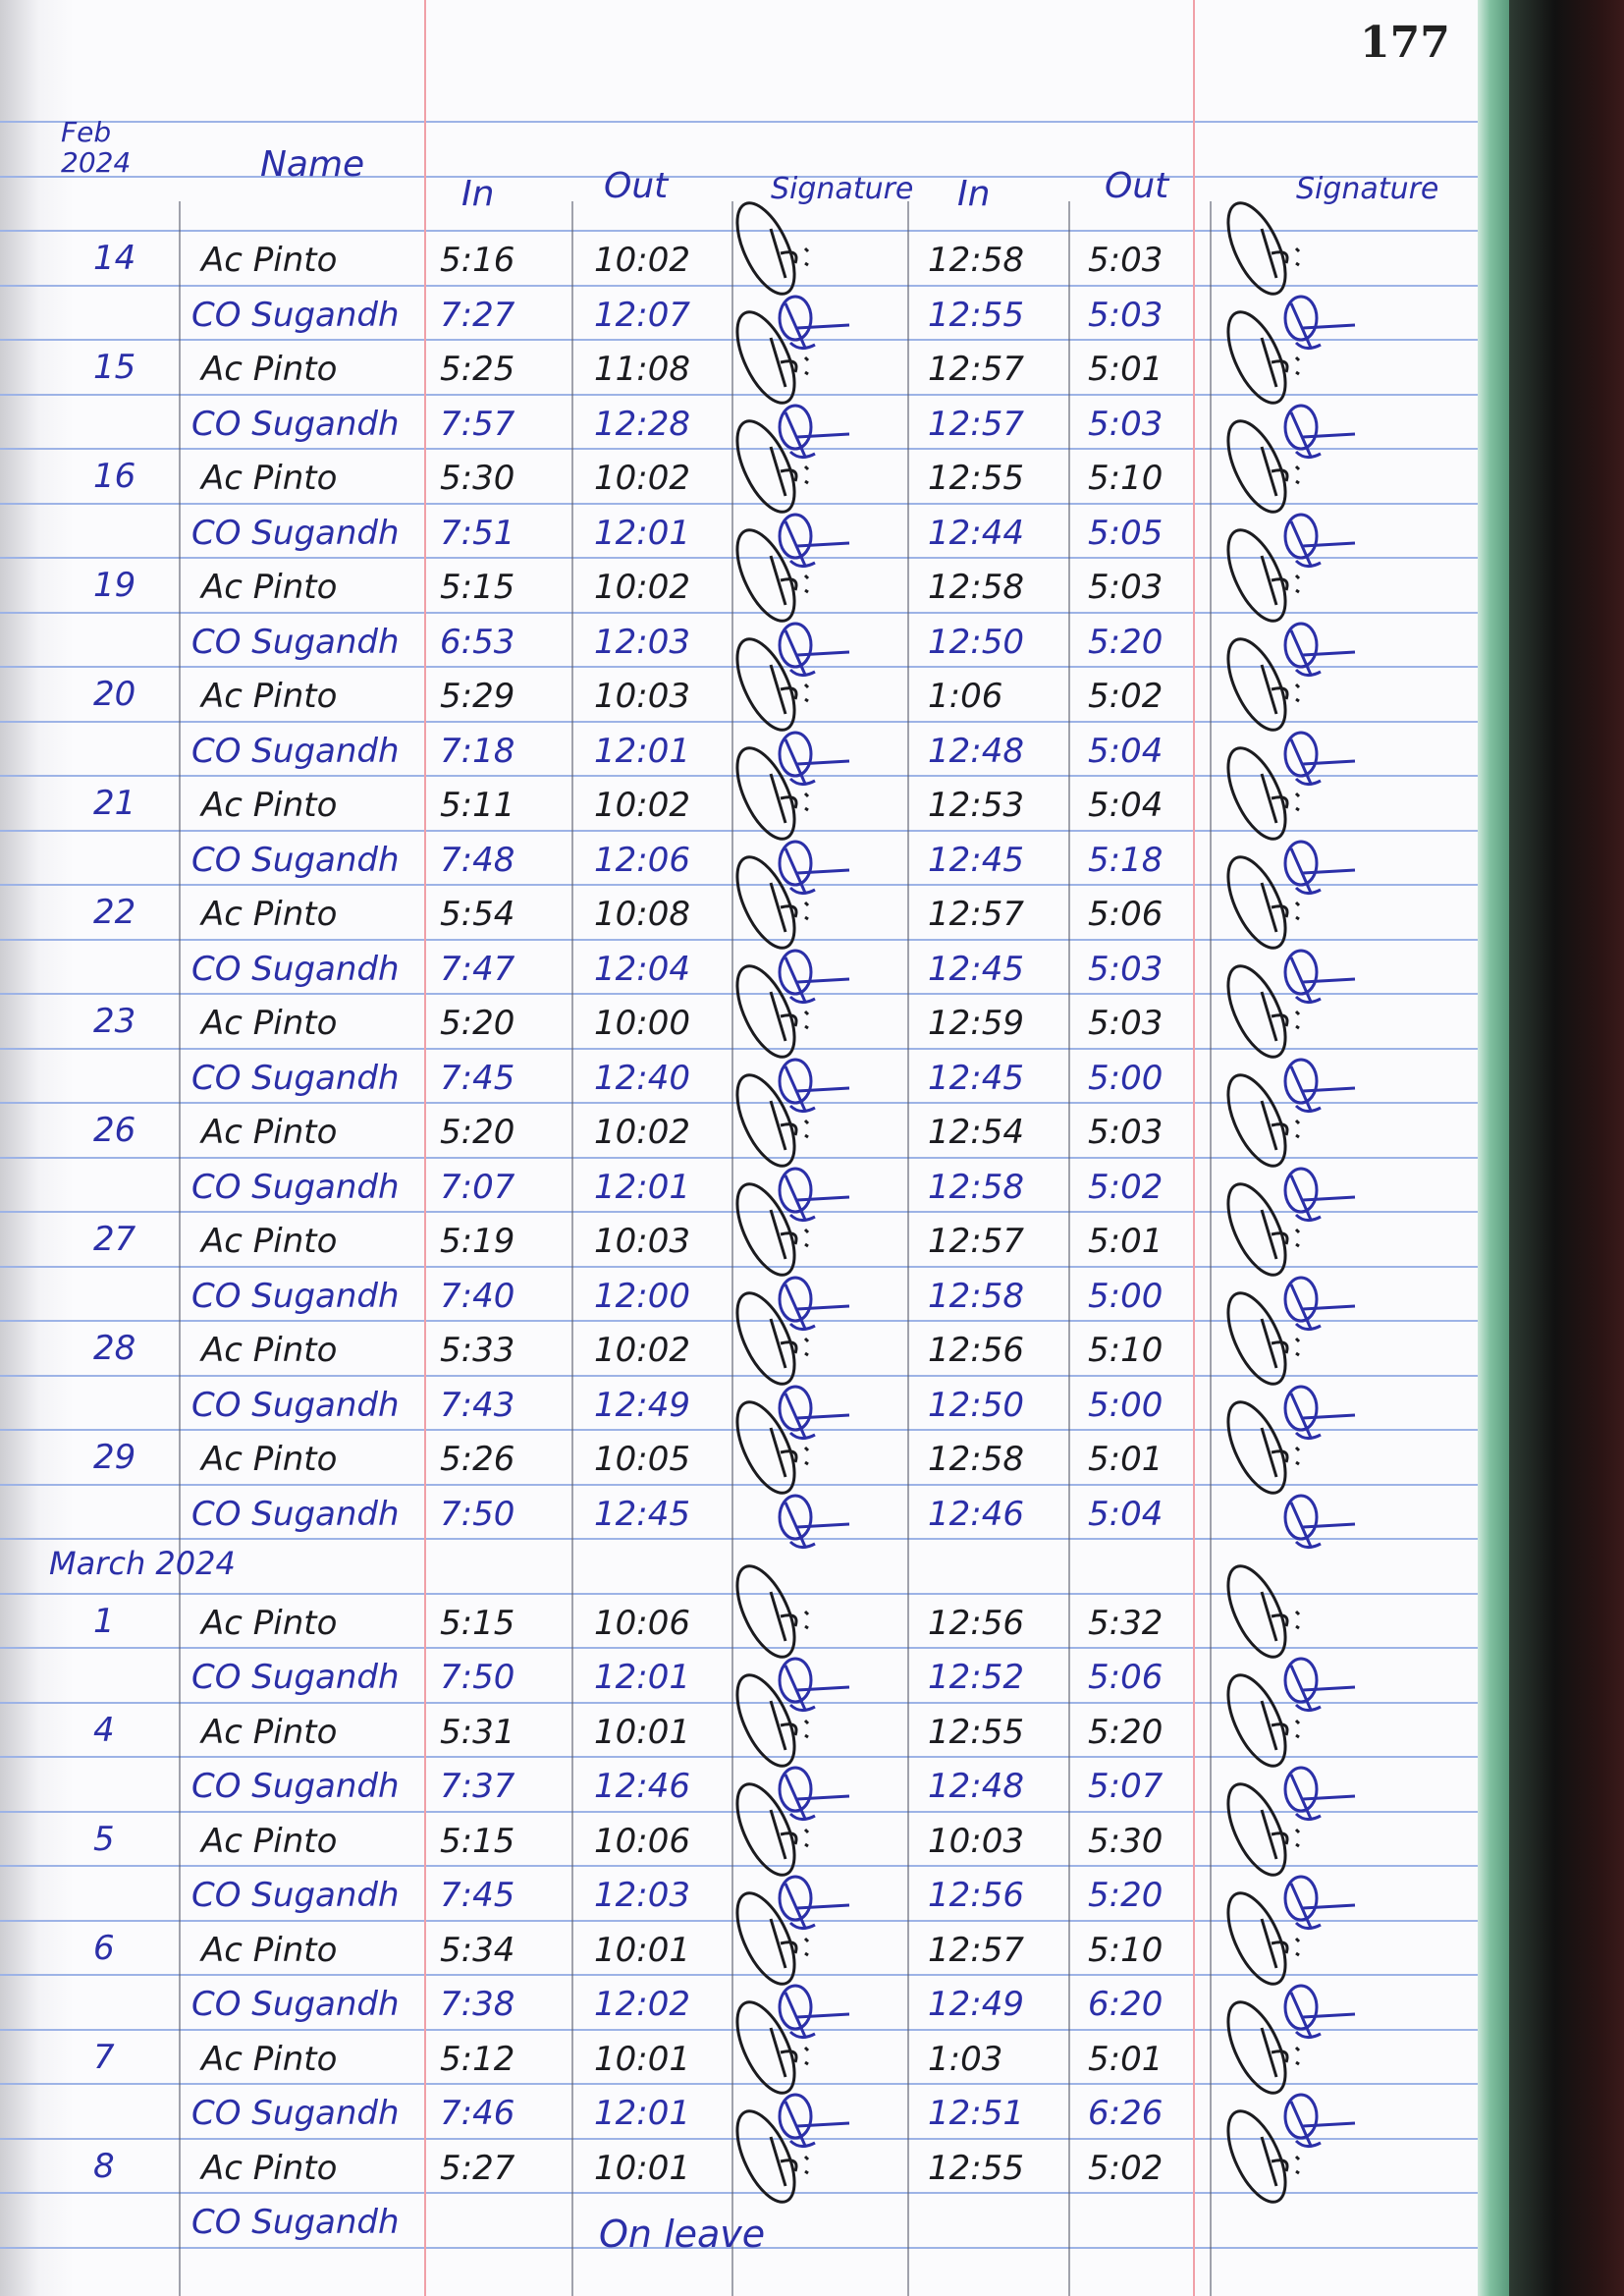 The width and height of the screenshot is (1624, 2296). Describe the element at coordinates (1367, 189) in the screenshot. I see `header-signature-2: Signature` at that location.